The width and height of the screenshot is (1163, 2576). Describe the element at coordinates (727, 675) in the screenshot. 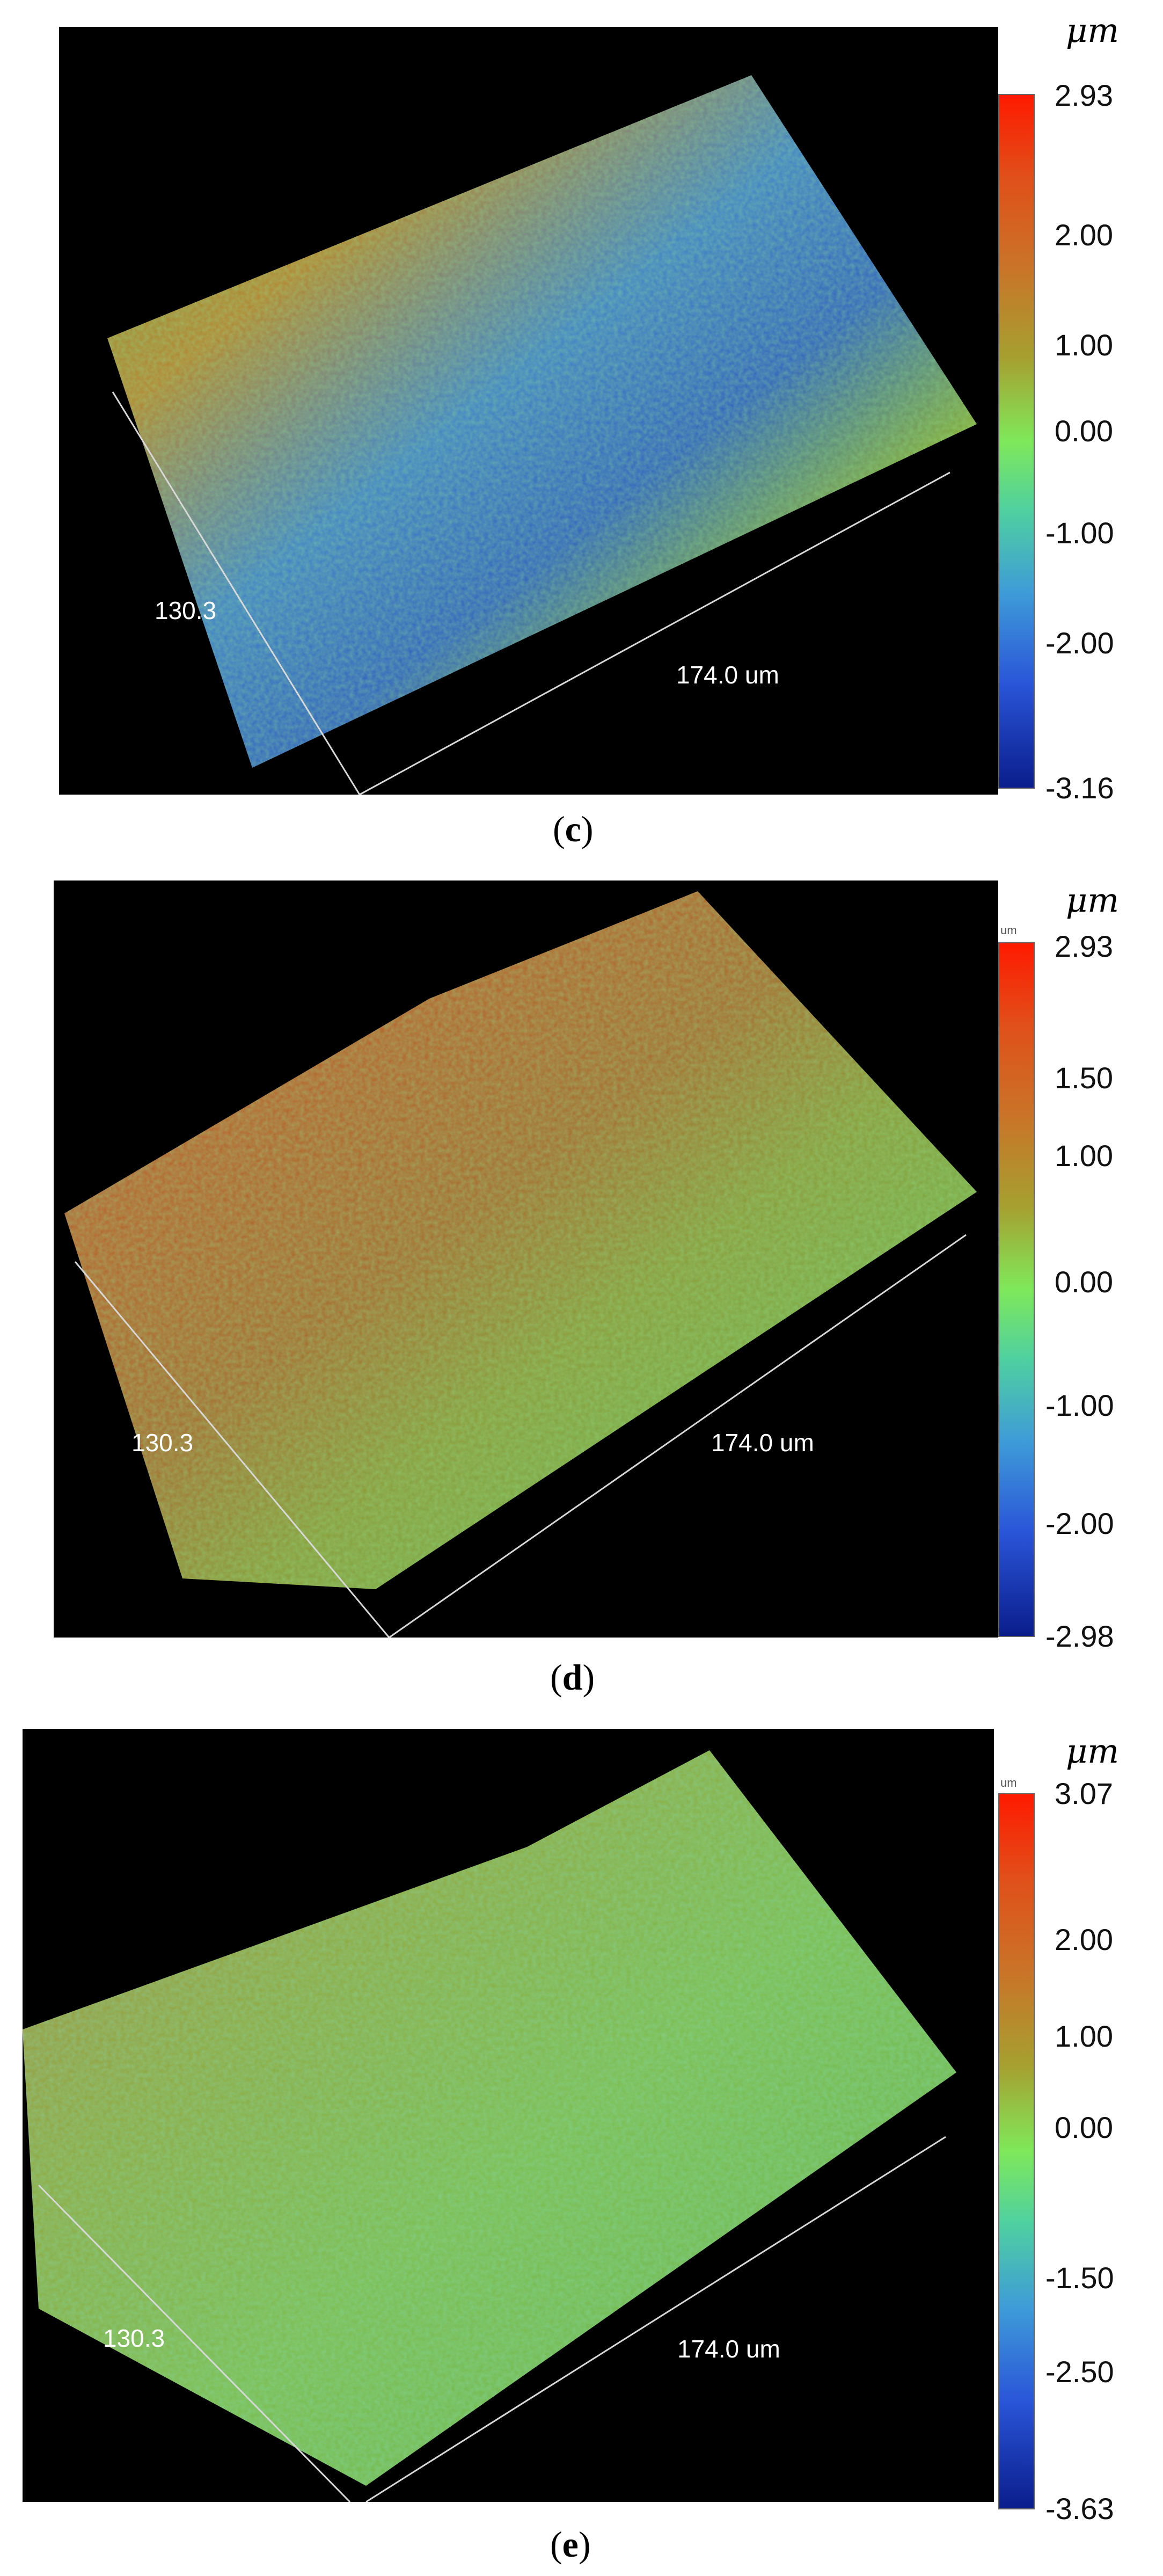

I see `axis-label-length-c: 174.0 um` at that location.